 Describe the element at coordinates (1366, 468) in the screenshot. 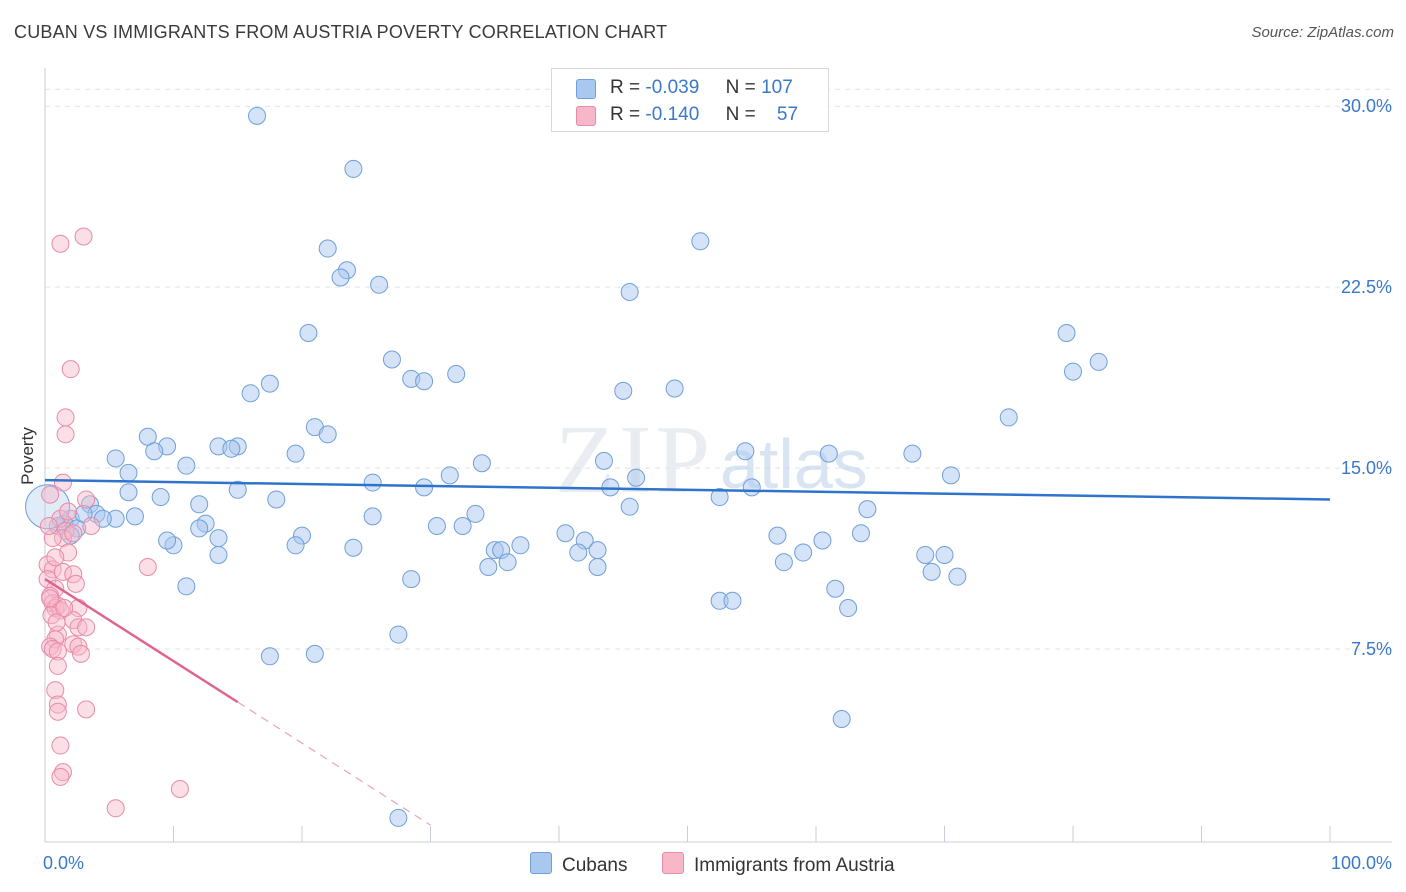

I see `y-tick-label: 15.0%` at that location.